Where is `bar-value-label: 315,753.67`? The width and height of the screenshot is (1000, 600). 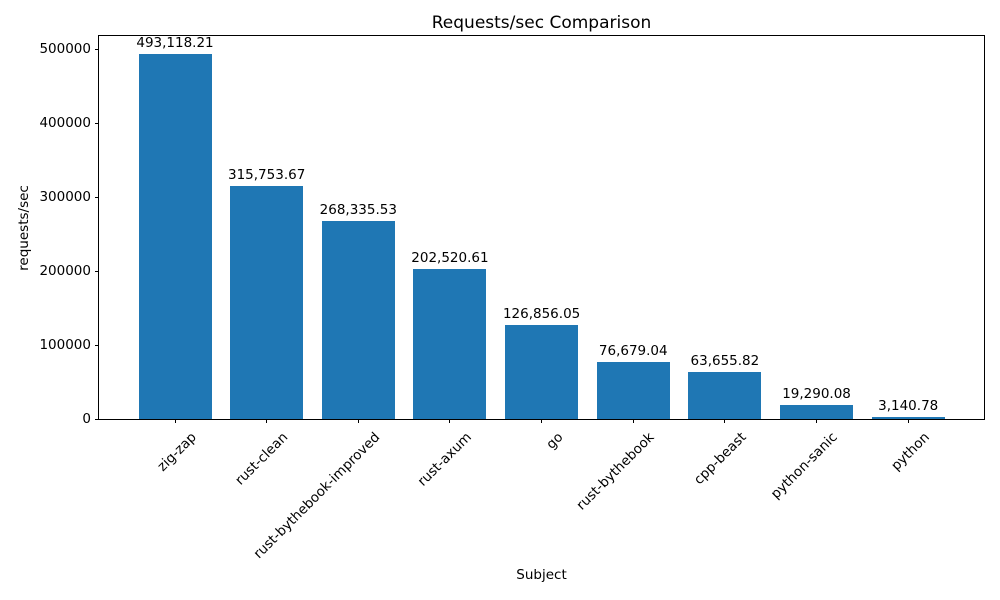
bar-value-label: 315,753.67 is located at coordinates (266, 174).